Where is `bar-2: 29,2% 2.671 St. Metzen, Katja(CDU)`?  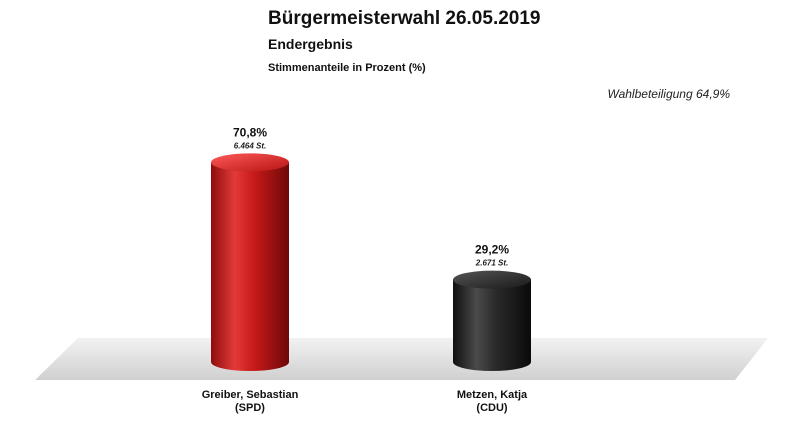
bar-2: 29,2% 2.671 St. Metzen, Katja(CDU) is located at coordinates (492, 328).